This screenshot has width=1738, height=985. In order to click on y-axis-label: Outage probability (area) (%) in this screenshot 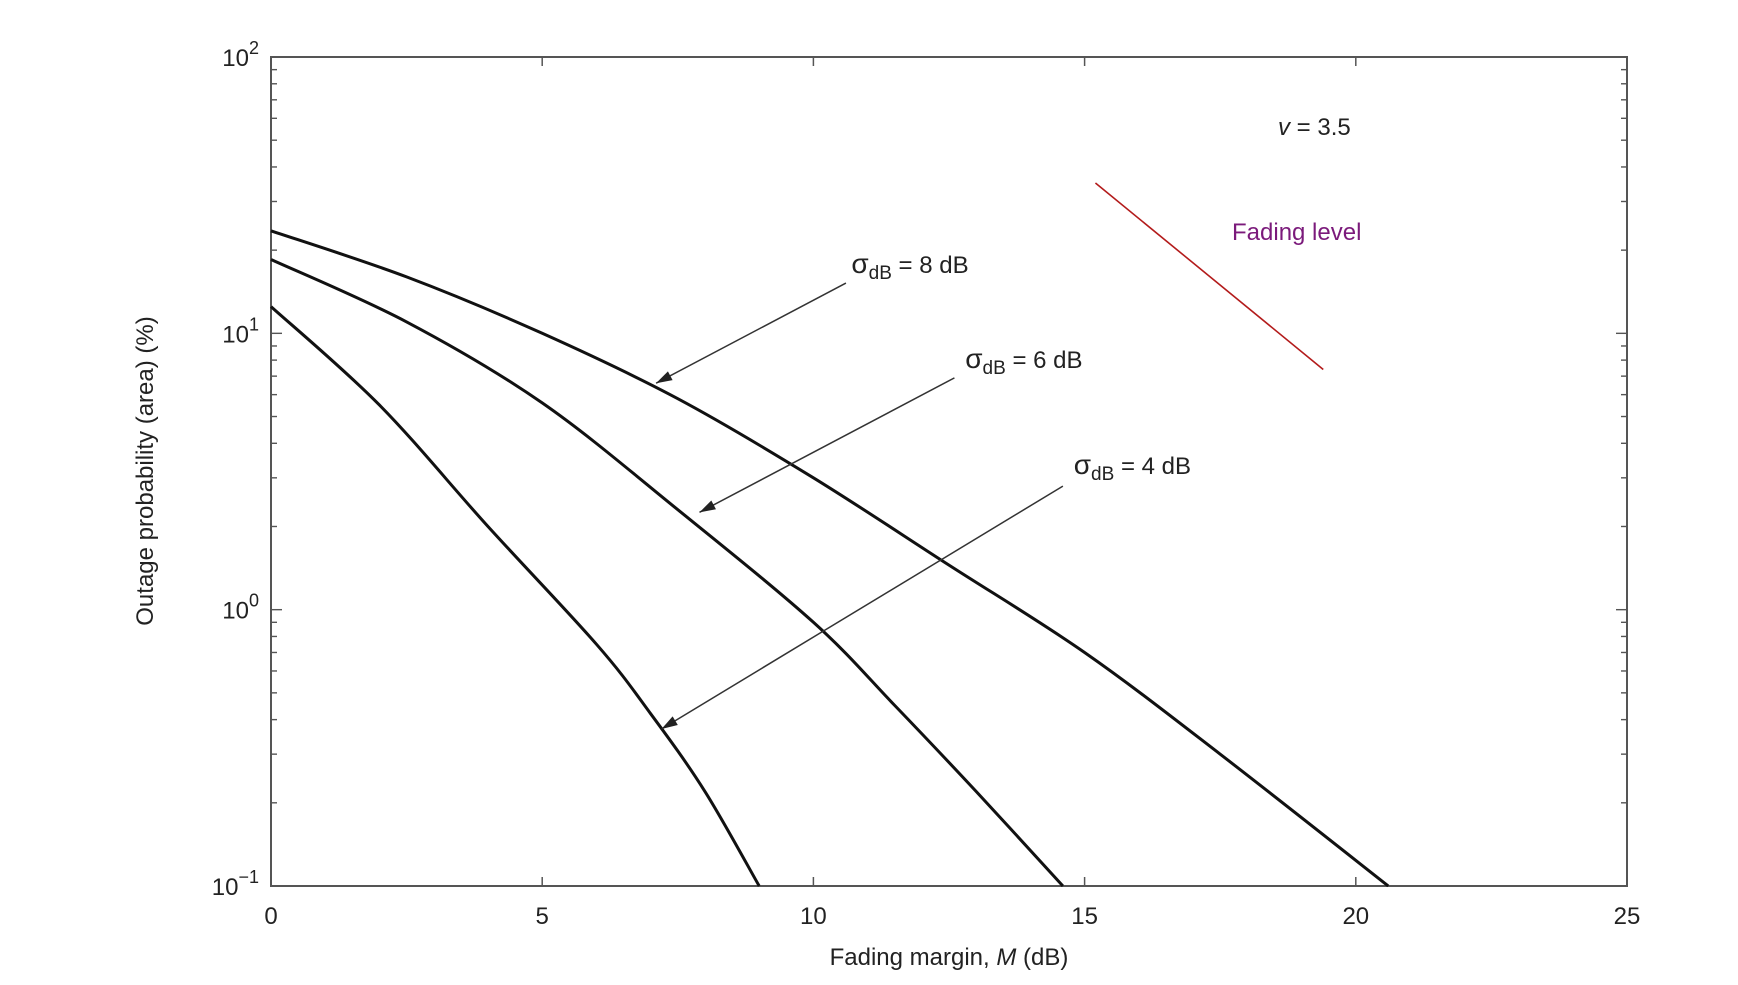, I will do `click(145, 470)`.